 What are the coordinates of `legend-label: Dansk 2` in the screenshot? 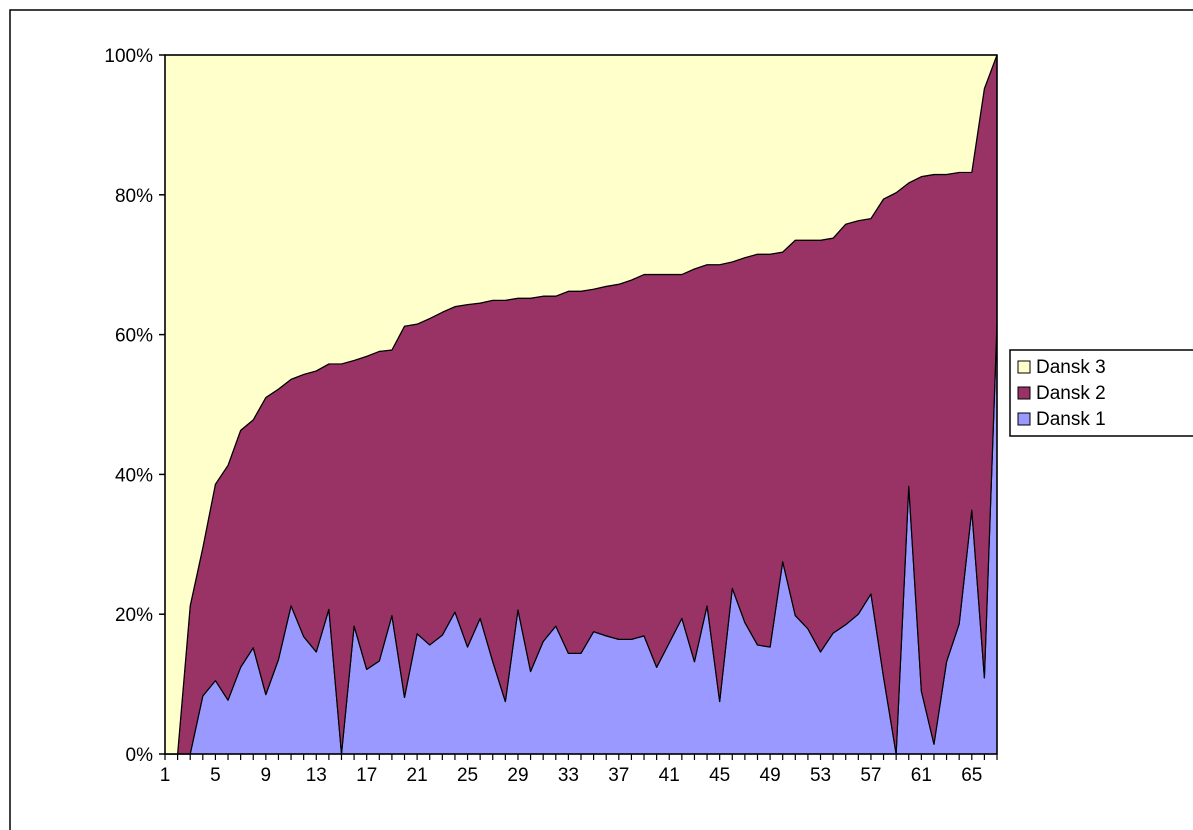 It's located at (1071, 393).